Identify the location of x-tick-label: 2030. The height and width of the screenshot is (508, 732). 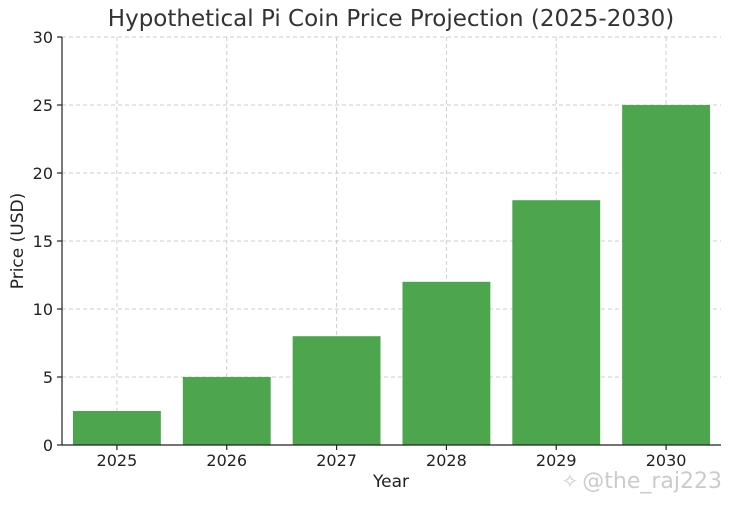
(666, 460).